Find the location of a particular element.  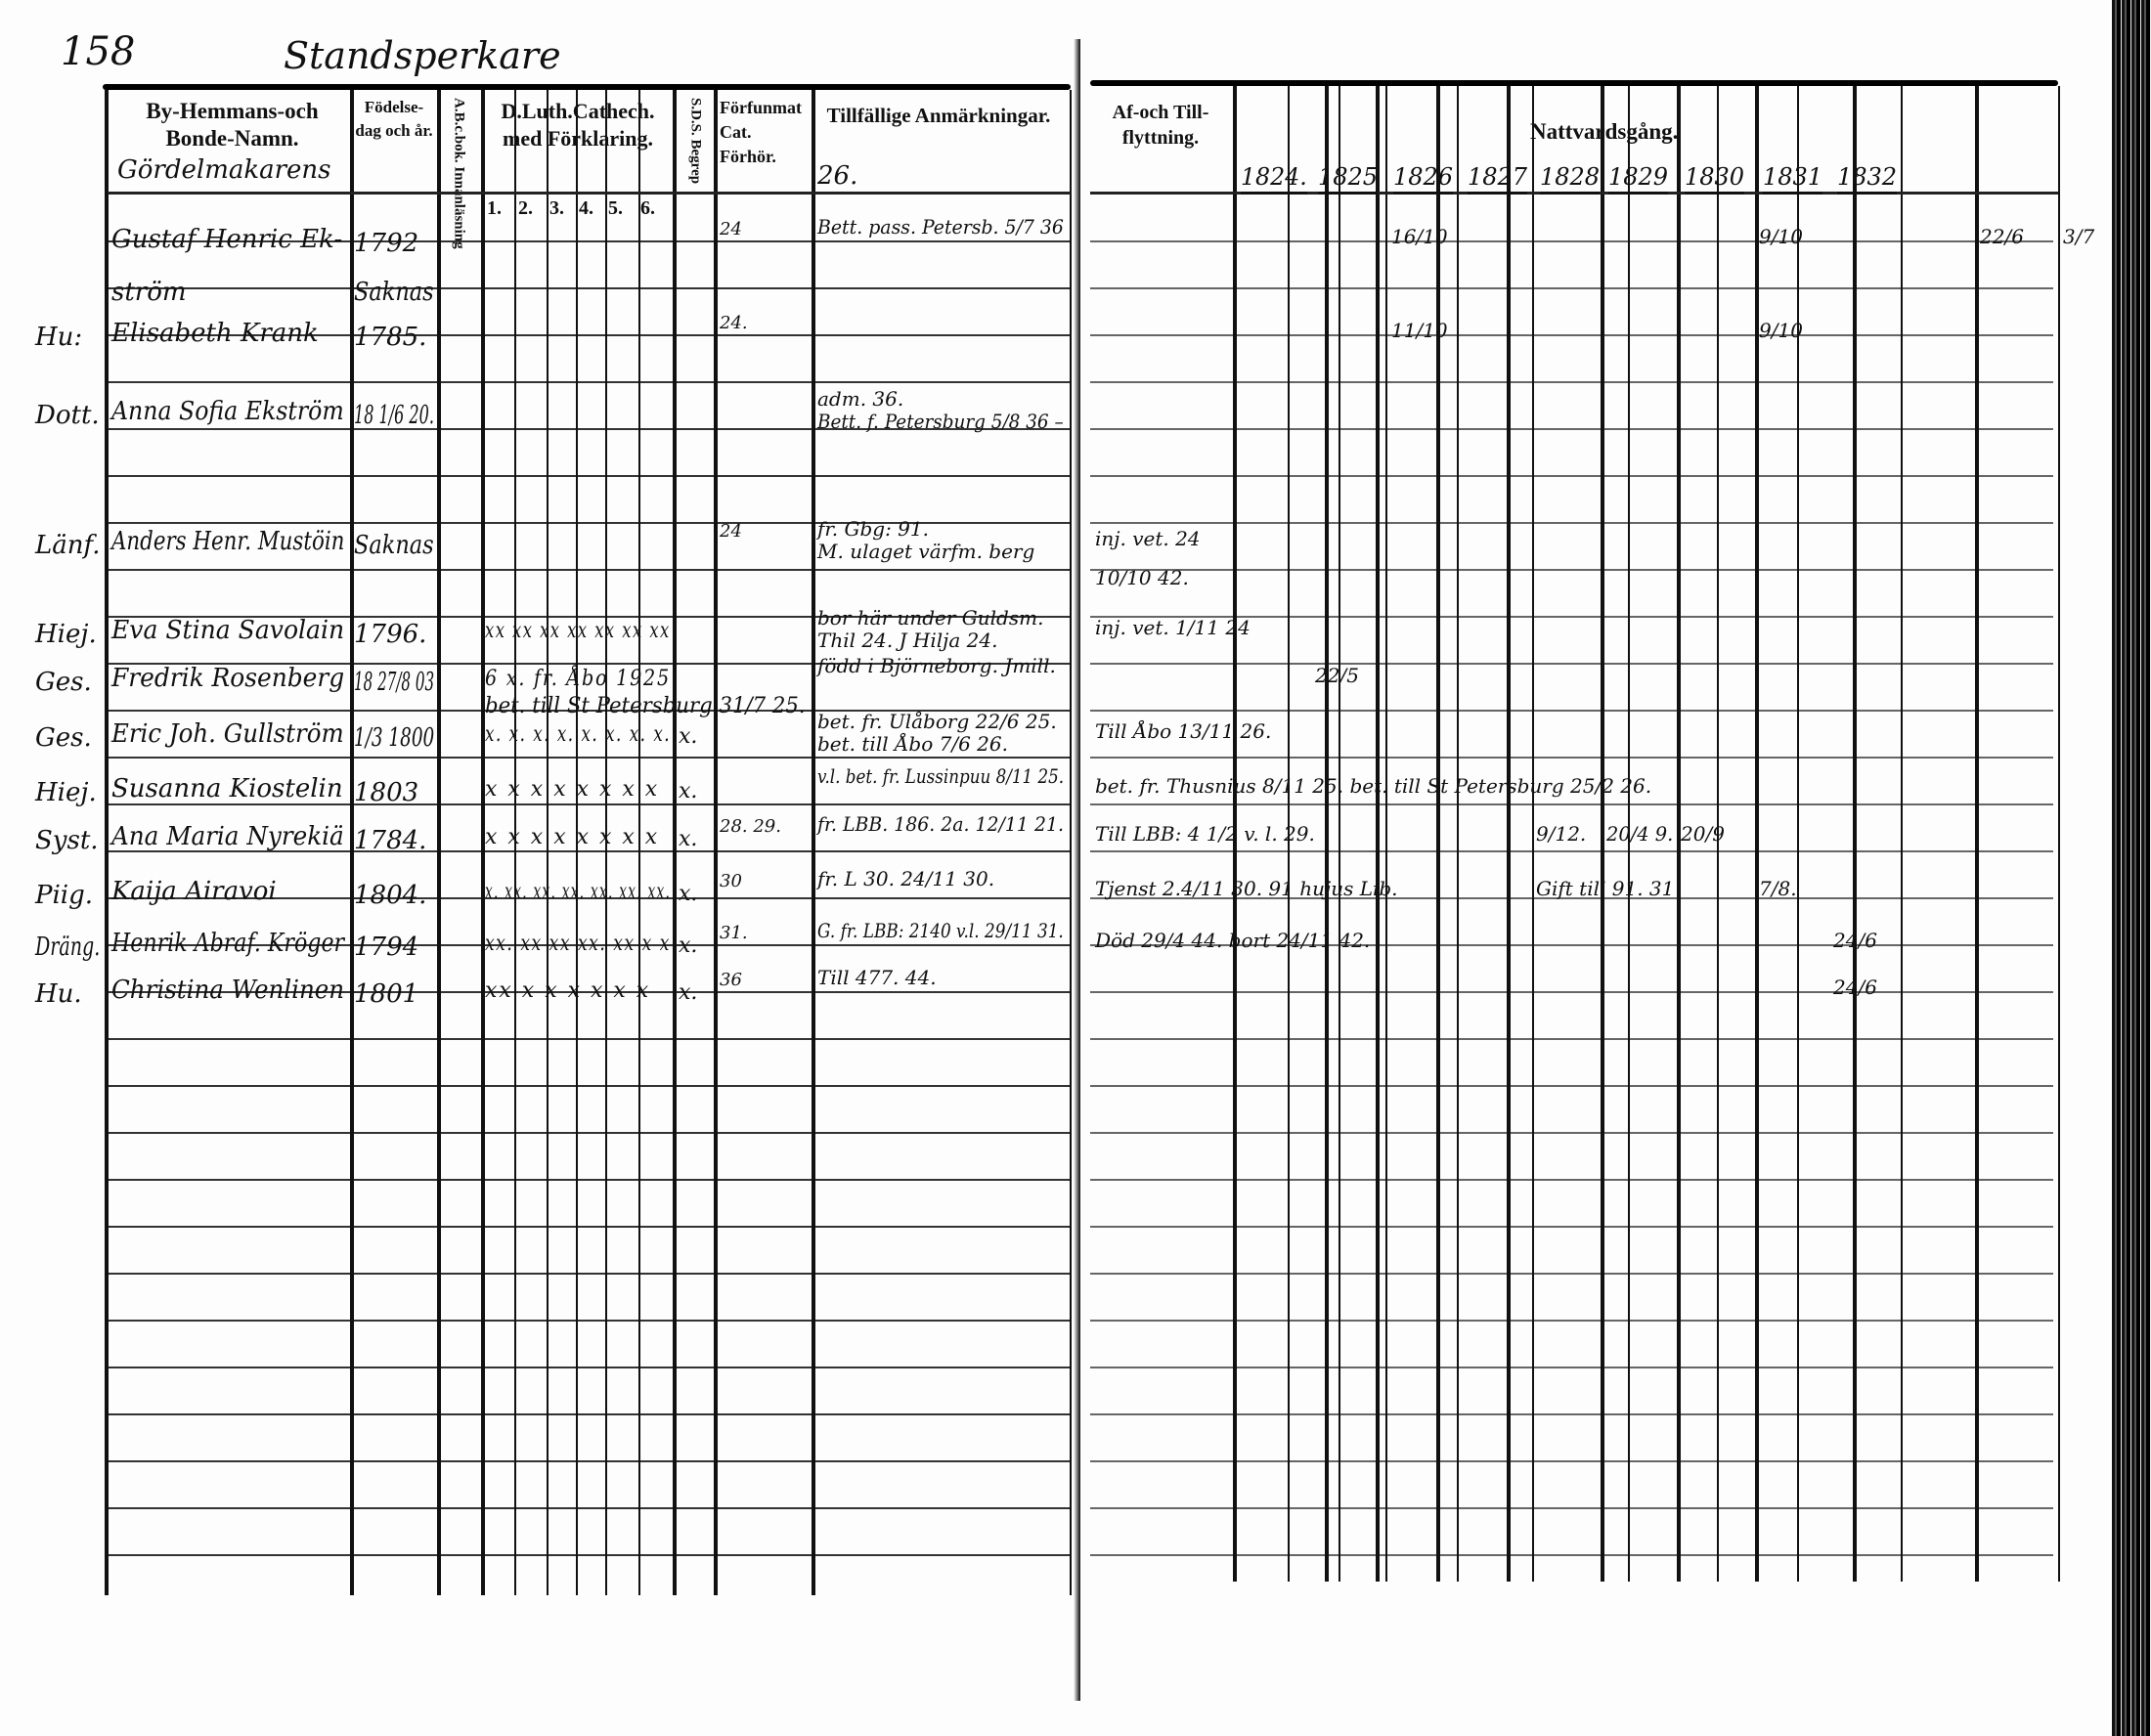

year-header: 1829 is located at coordinates (1639, 179).